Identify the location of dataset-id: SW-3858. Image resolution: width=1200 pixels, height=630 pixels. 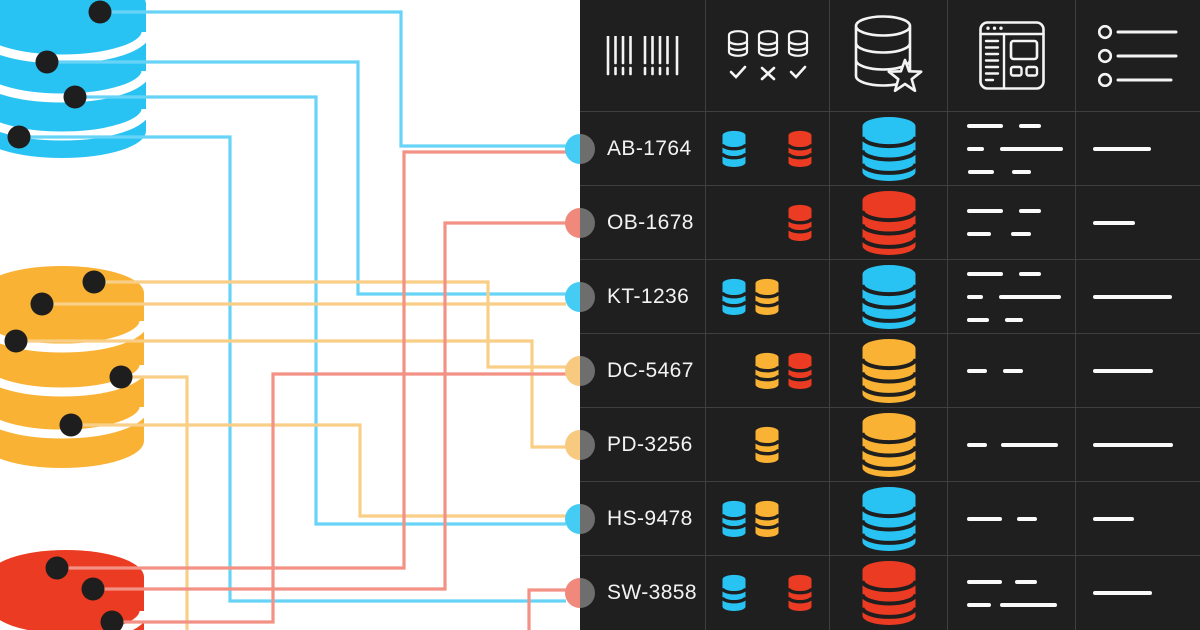
(652, 592).